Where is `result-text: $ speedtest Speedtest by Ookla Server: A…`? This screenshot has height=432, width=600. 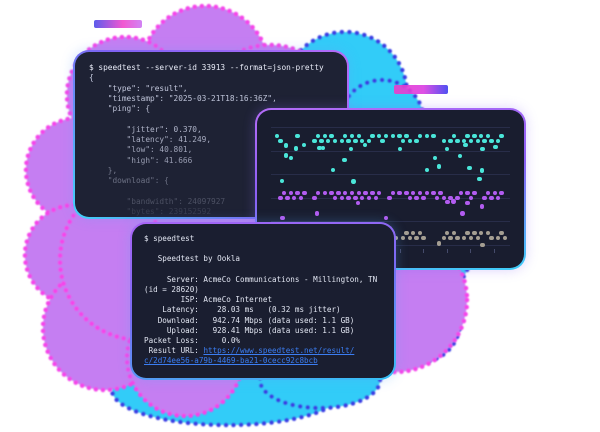 result-text: $ speedtest Speedtest by Ookla Server: A… is located at coordinates (261, 295).